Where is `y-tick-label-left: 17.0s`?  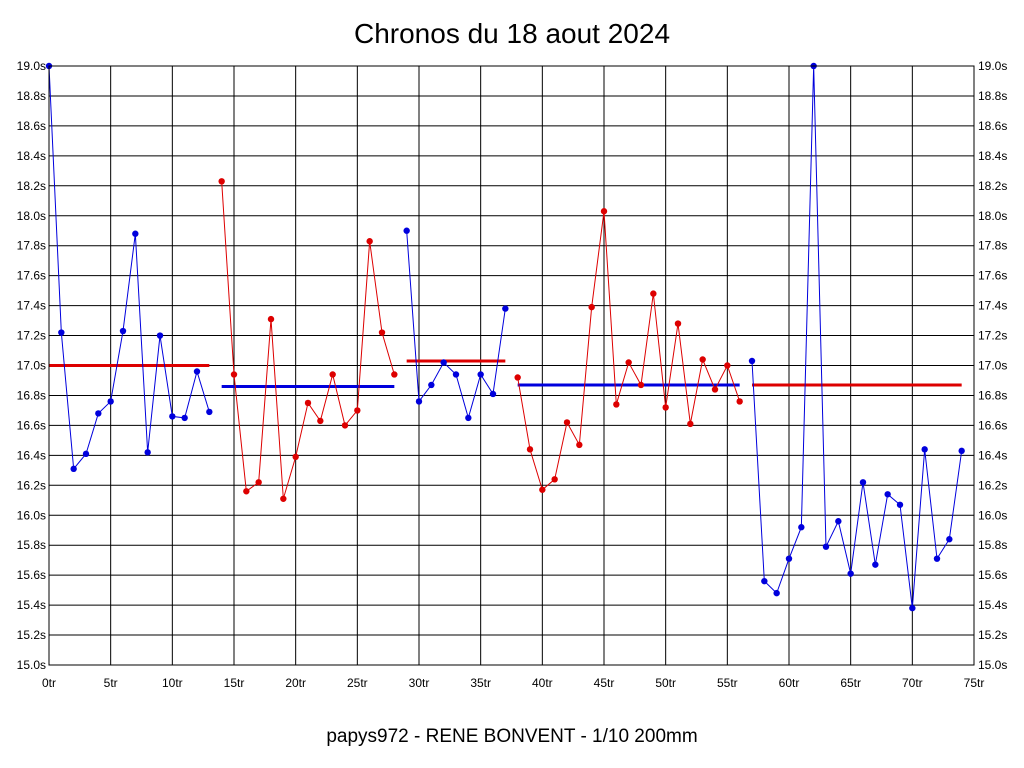 y-tick-label-left: 17.0s is located at coordinates (31, 366).